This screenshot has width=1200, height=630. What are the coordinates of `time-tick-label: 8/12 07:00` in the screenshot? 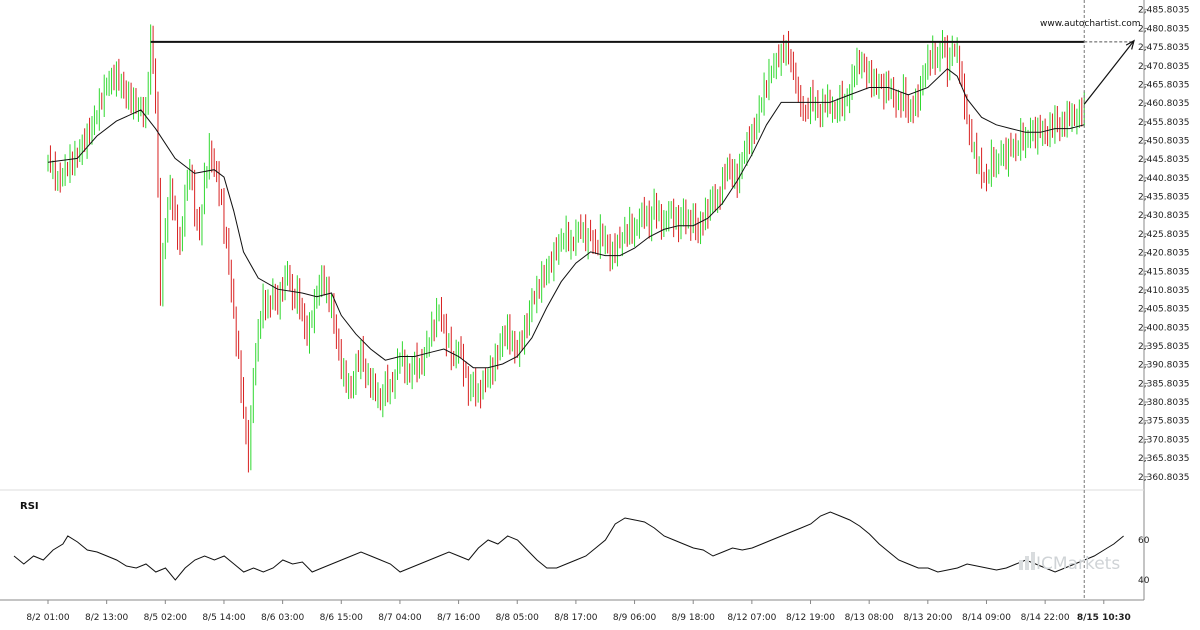 It's located at (751, 618).